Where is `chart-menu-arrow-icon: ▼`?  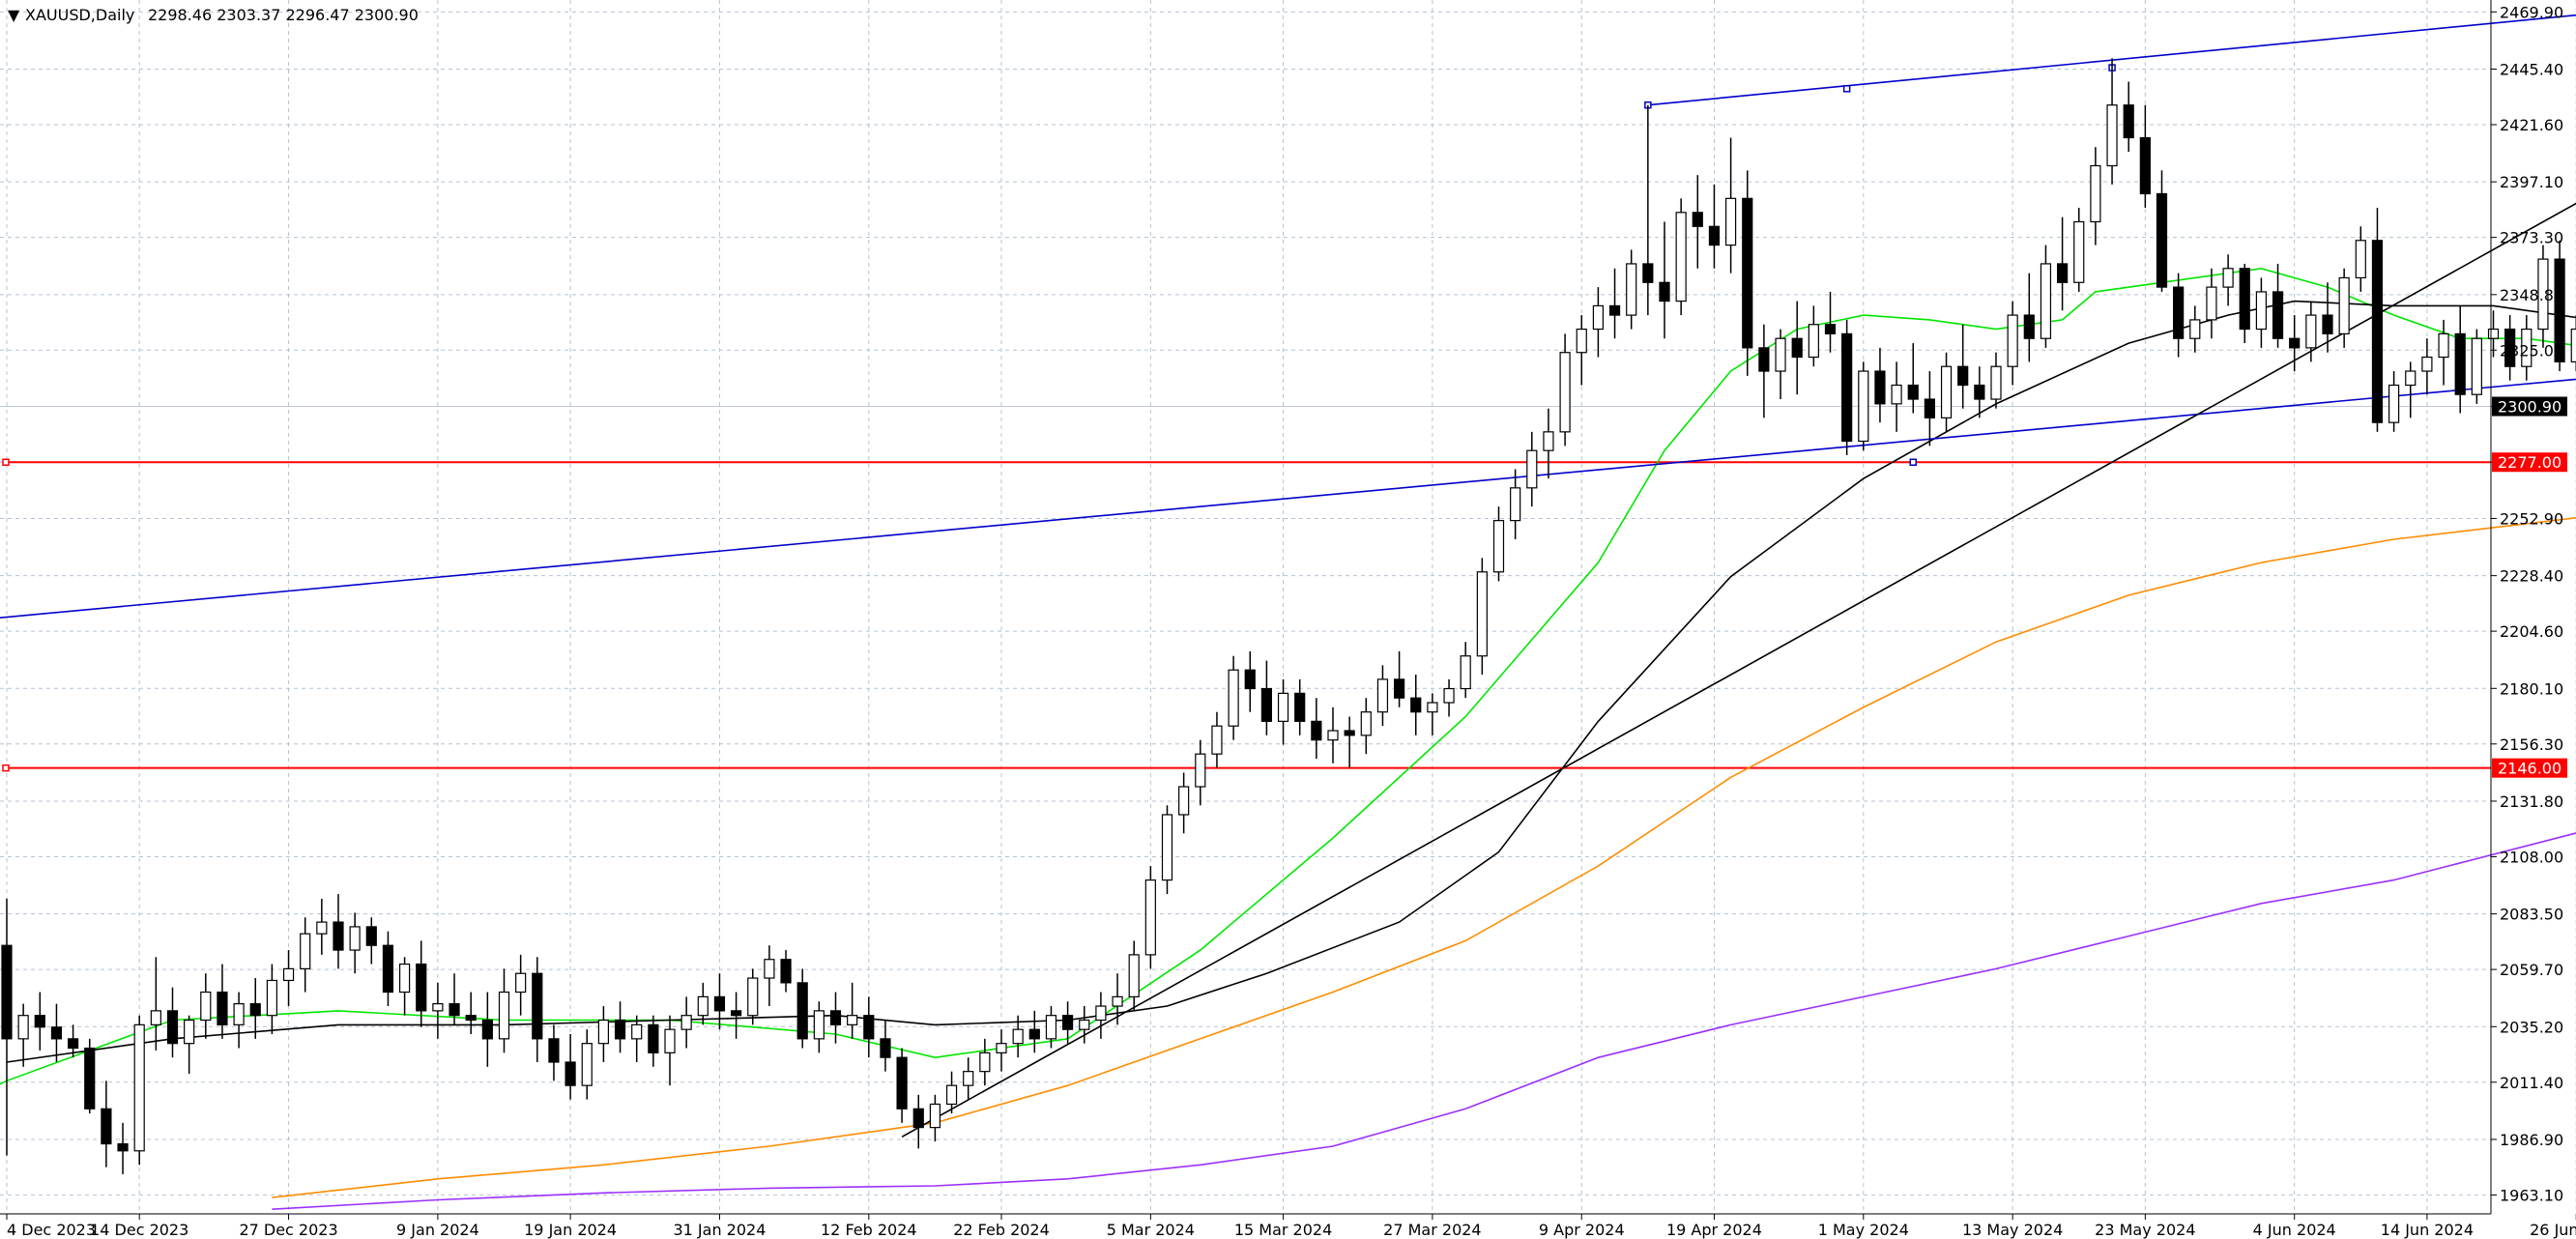 chart-menu-arrow-icon: ▼ is located at coordinates (14, 15).